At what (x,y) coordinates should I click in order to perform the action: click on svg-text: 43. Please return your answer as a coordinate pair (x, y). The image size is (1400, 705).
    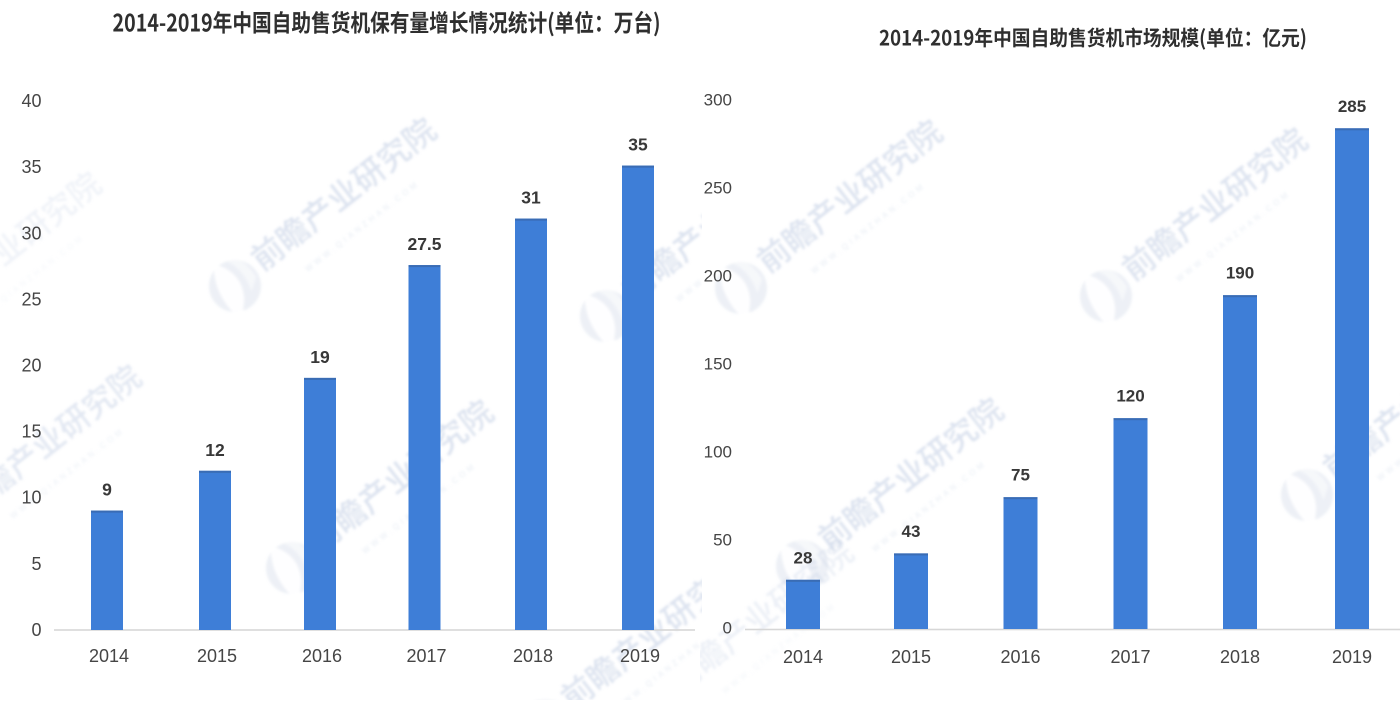
    Looking at the image, I should click on (911, 531).